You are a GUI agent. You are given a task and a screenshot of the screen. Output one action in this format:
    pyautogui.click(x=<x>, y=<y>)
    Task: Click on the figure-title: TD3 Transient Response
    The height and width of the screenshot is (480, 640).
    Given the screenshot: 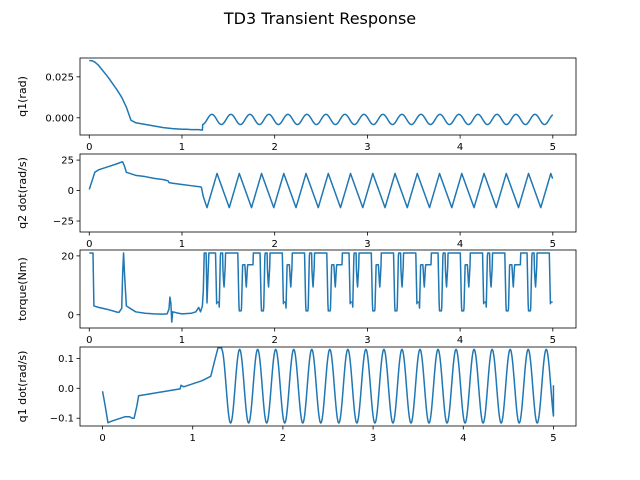 What is the action you would take?
    pyautogui.click(x=319, y=18)
    